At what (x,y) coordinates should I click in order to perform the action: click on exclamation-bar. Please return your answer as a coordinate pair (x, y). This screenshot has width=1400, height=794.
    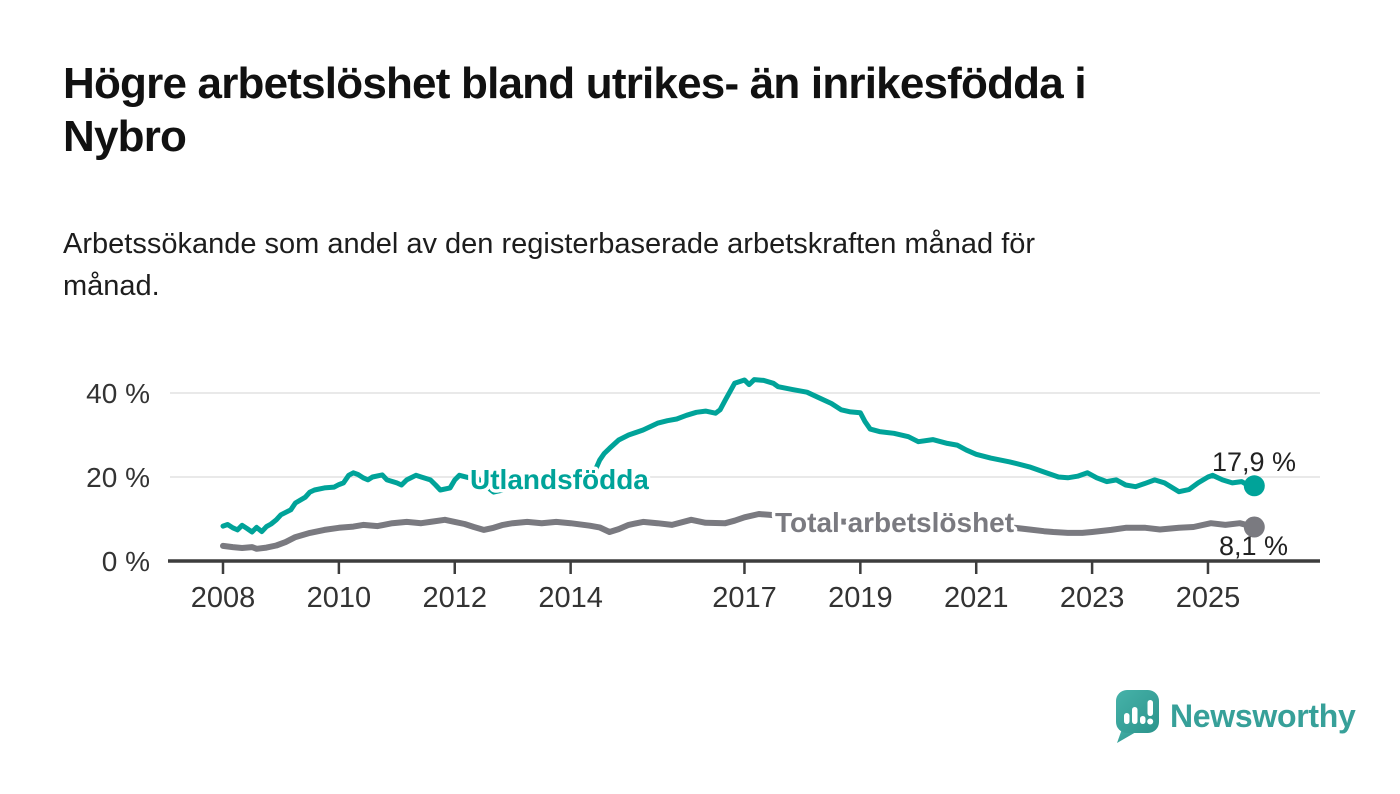
    Looking at the image, I should click on (1150, 708).